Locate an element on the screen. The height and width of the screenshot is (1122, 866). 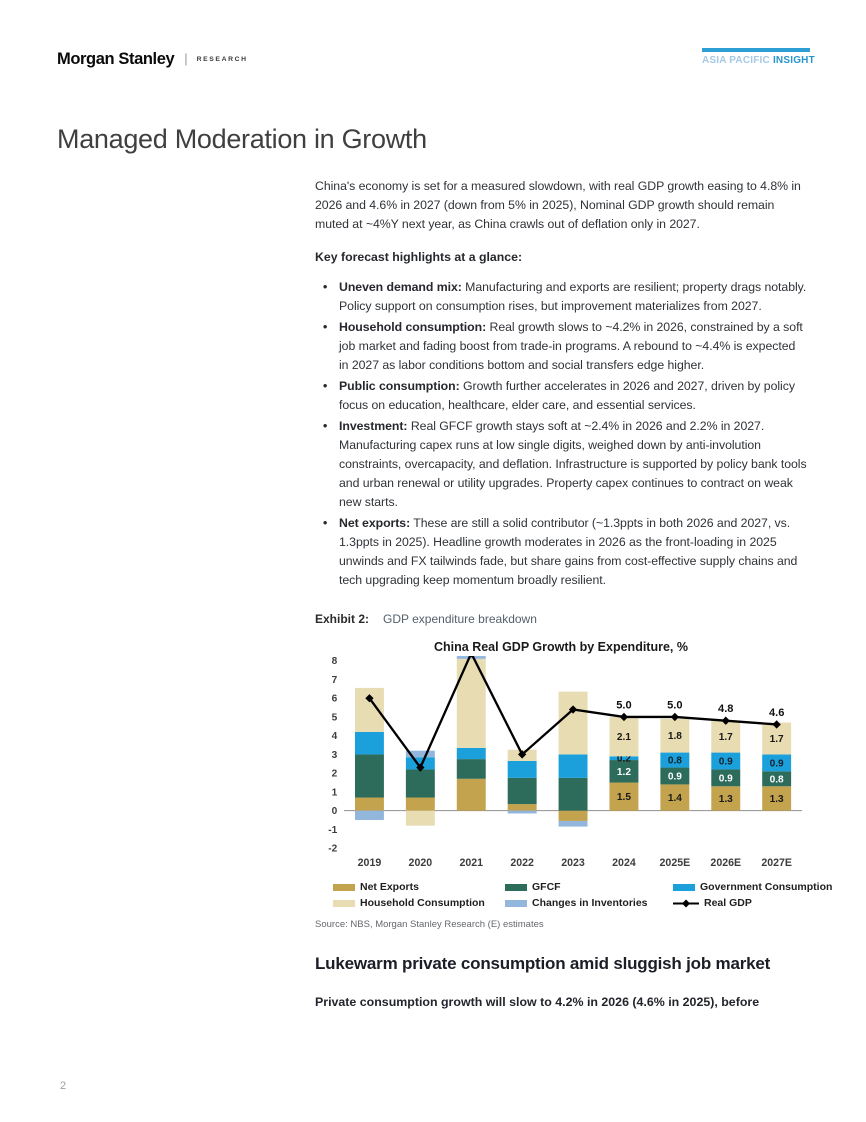
bullet-lead: Investment: is located at coordinates (373, 426).